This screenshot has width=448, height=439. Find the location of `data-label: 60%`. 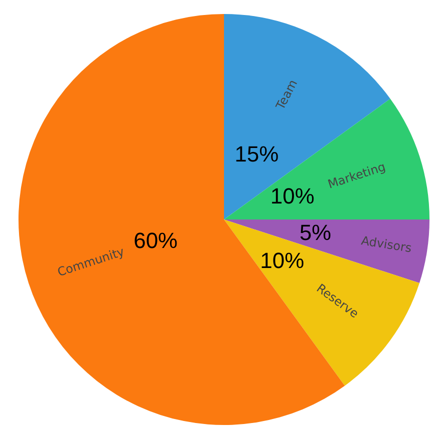

data-label: 60% is located at coordinates (156, 240).